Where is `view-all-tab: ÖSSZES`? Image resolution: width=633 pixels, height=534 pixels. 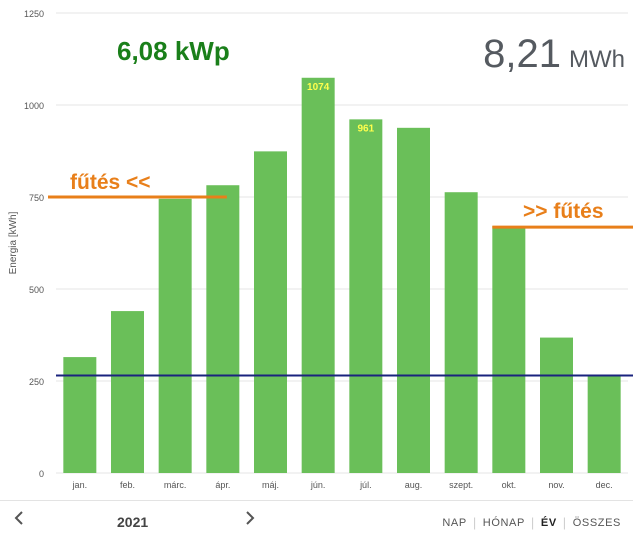 view-all-tab: ÖSSZES is located at coordinates (596, 522).